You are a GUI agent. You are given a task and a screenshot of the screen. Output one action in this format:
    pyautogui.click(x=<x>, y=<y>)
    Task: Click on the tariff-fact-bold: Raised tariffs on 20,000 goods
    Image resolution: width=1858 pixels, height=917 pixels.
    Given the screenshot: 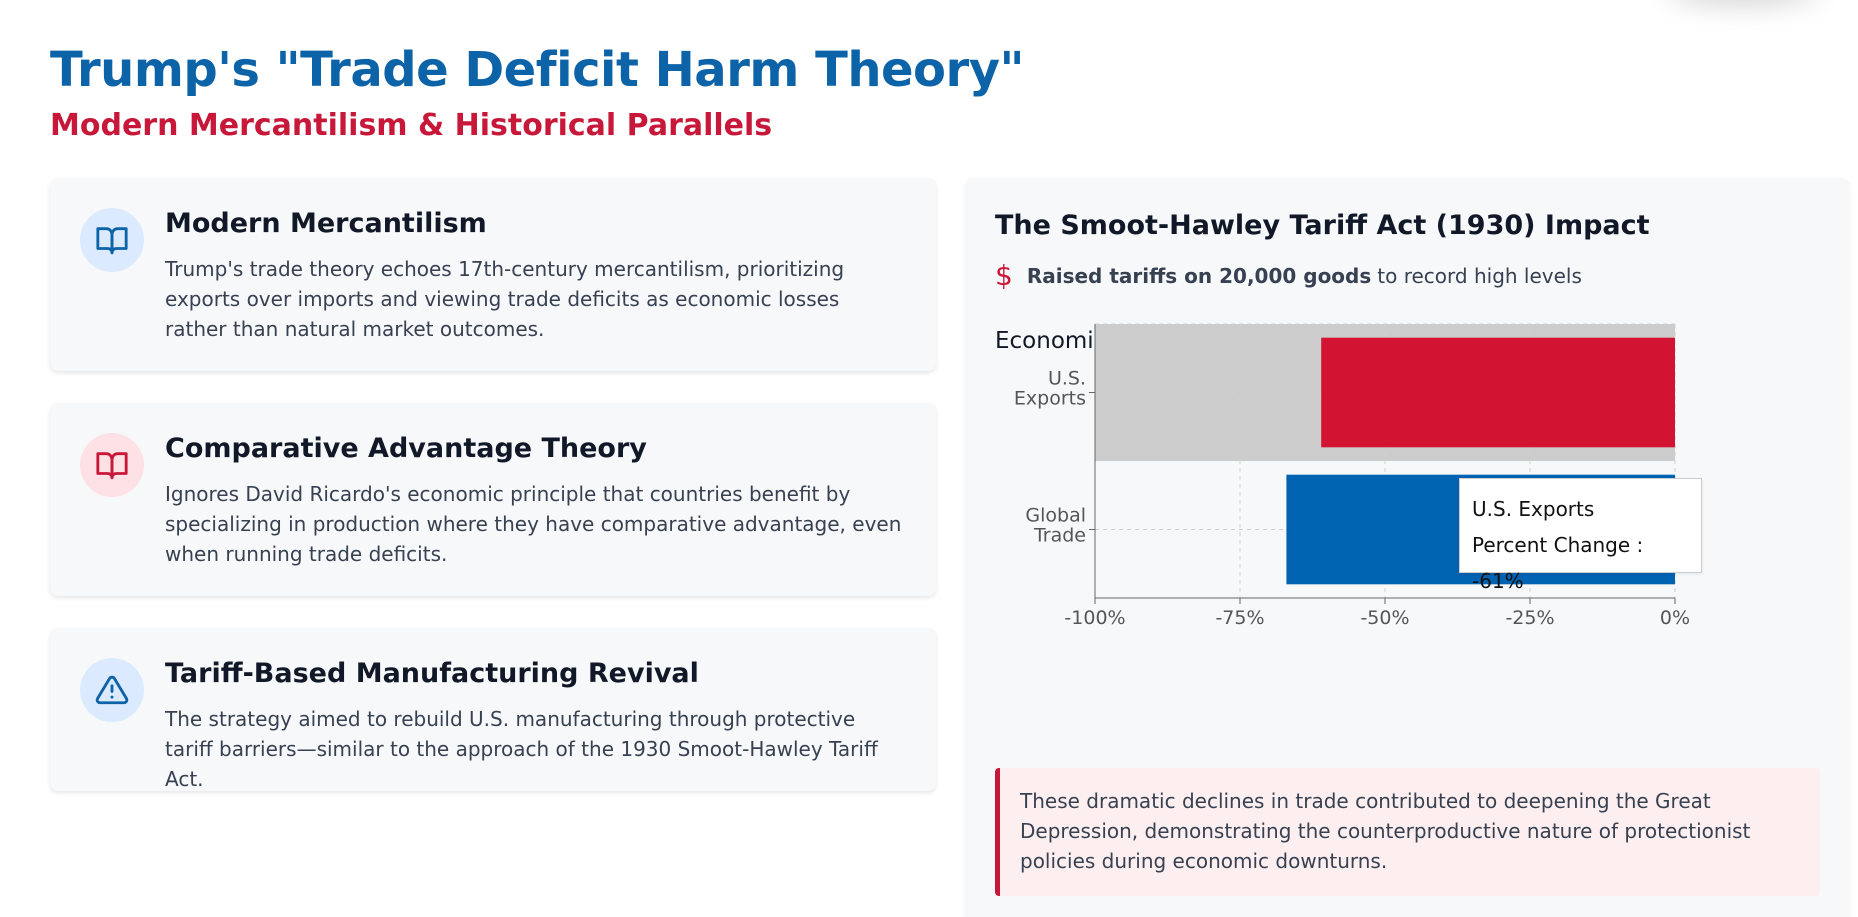 What is the action you would take?
    pyautogui.click(x=1199, y=276)
    